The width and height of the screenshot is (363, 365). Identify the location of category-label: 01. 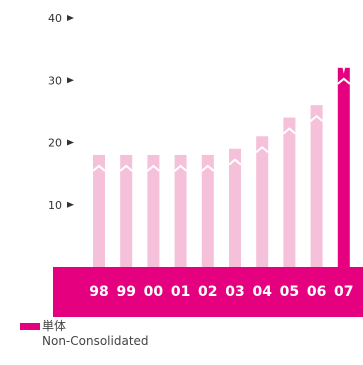
(180, 292).